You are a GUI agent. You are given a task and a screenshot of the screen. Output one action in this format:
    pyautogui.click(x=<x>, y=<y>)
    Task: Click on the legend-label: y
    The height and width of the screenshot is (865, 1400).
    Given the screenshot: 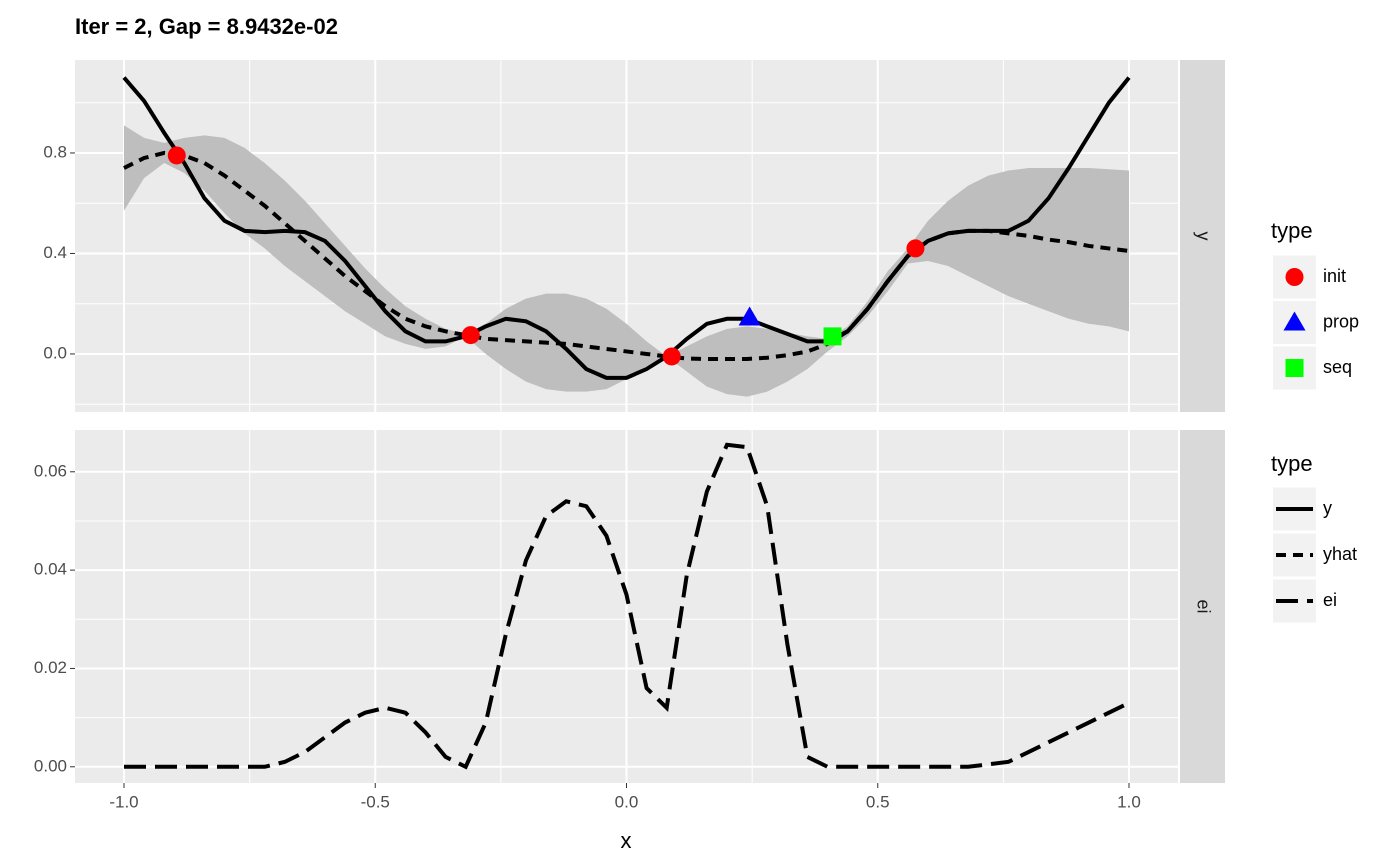 What is the action you would take?
    pyautogui.click(x=1327, y=508)
    